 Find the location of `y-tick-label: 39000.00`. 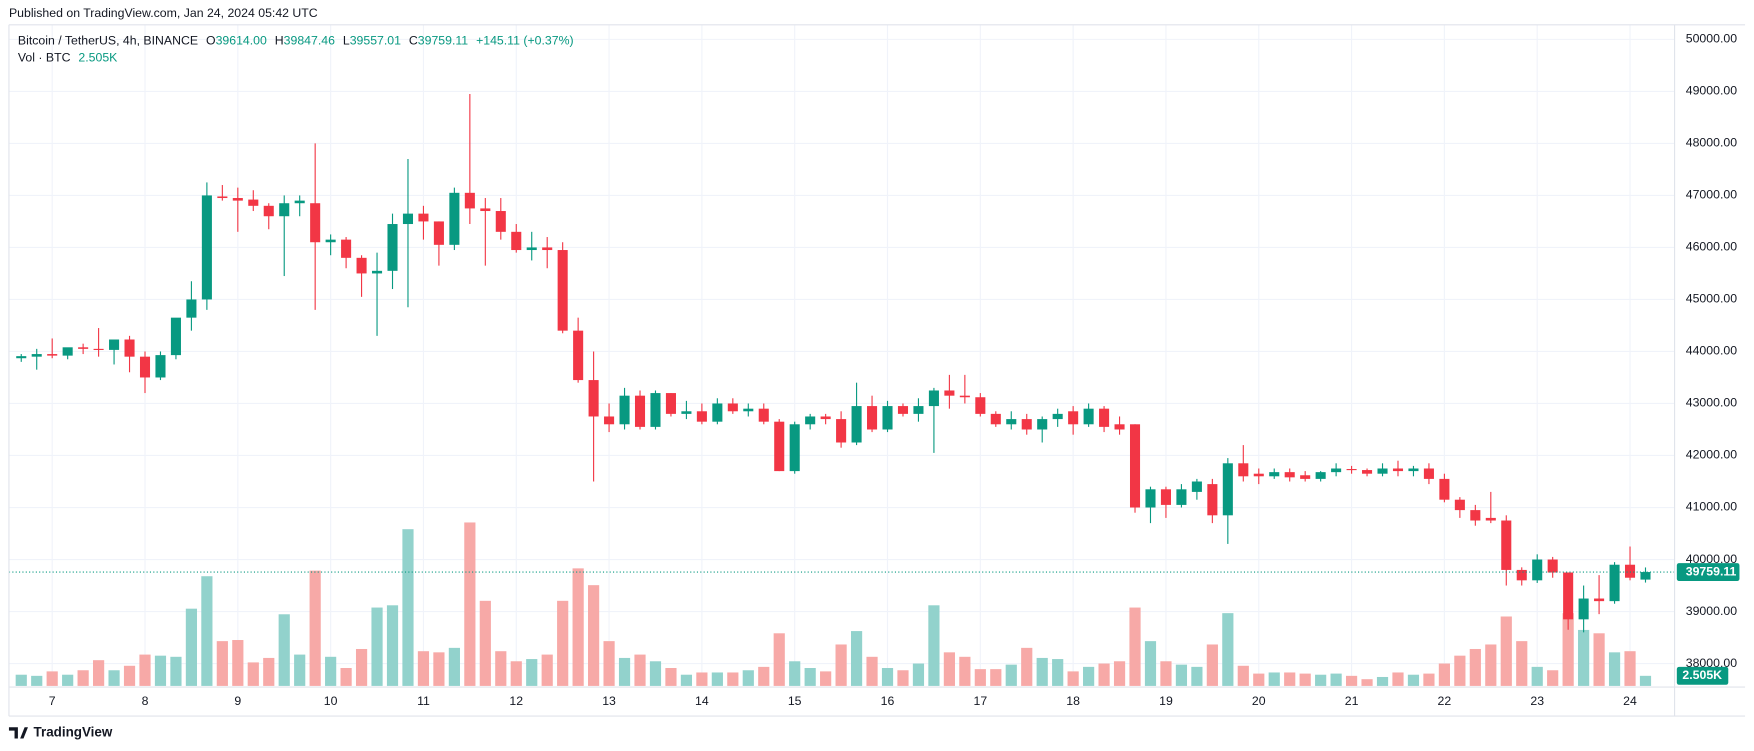

y-tick-label: 39000.00 is located at coordinates (1711, 611).